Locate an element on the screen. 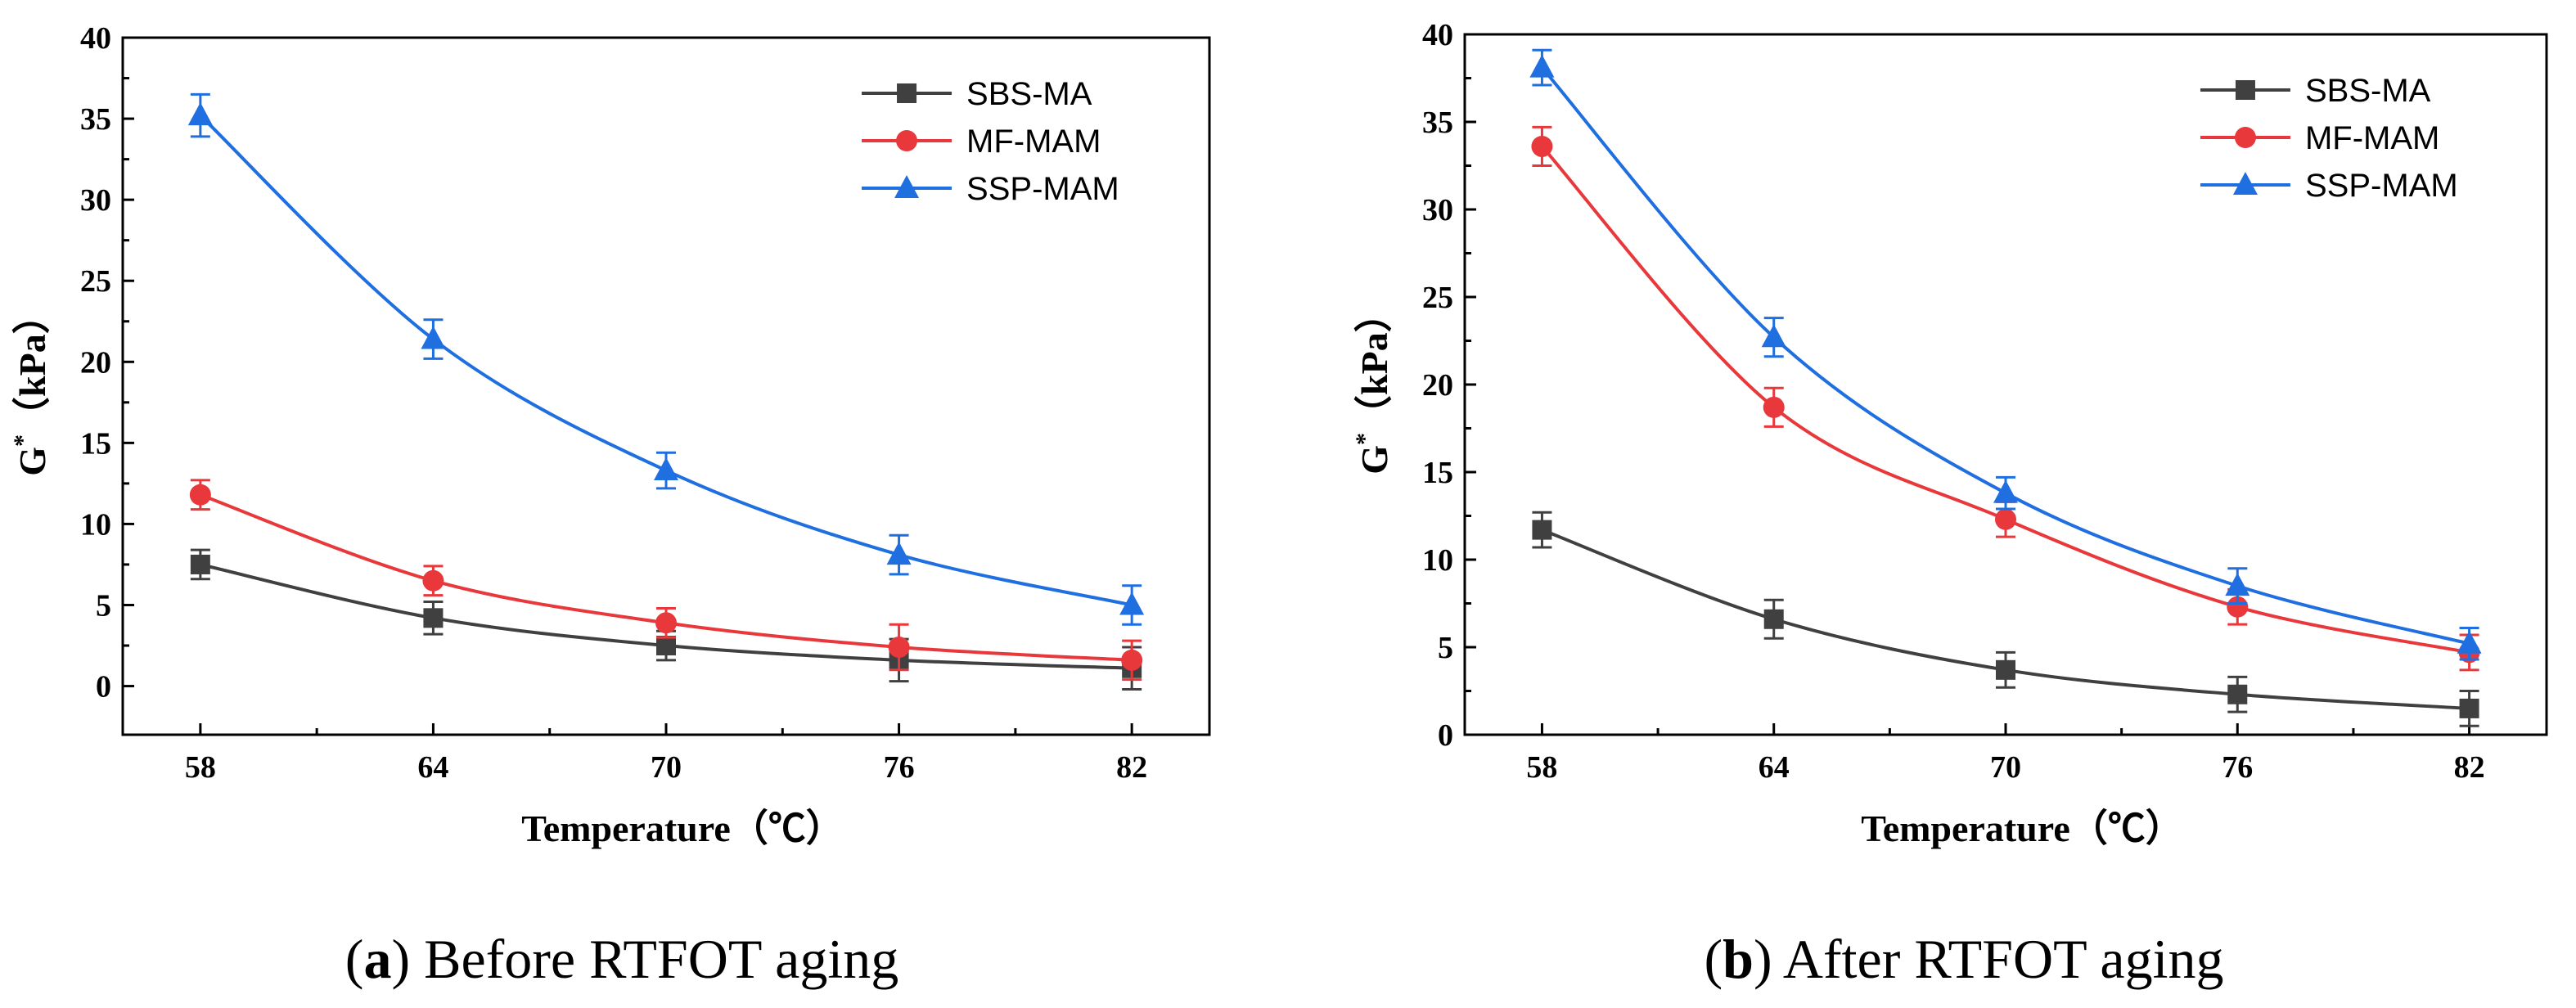  pa-y-tick-label-0: 0 is located at coordinates (103, 687).